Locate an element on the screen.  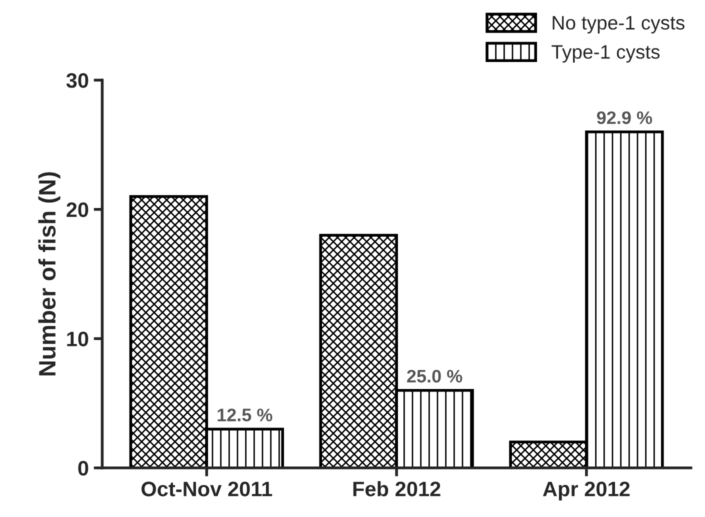
x-tick-label: Oct-Nov 2011 is located at coordinates (207, 489).